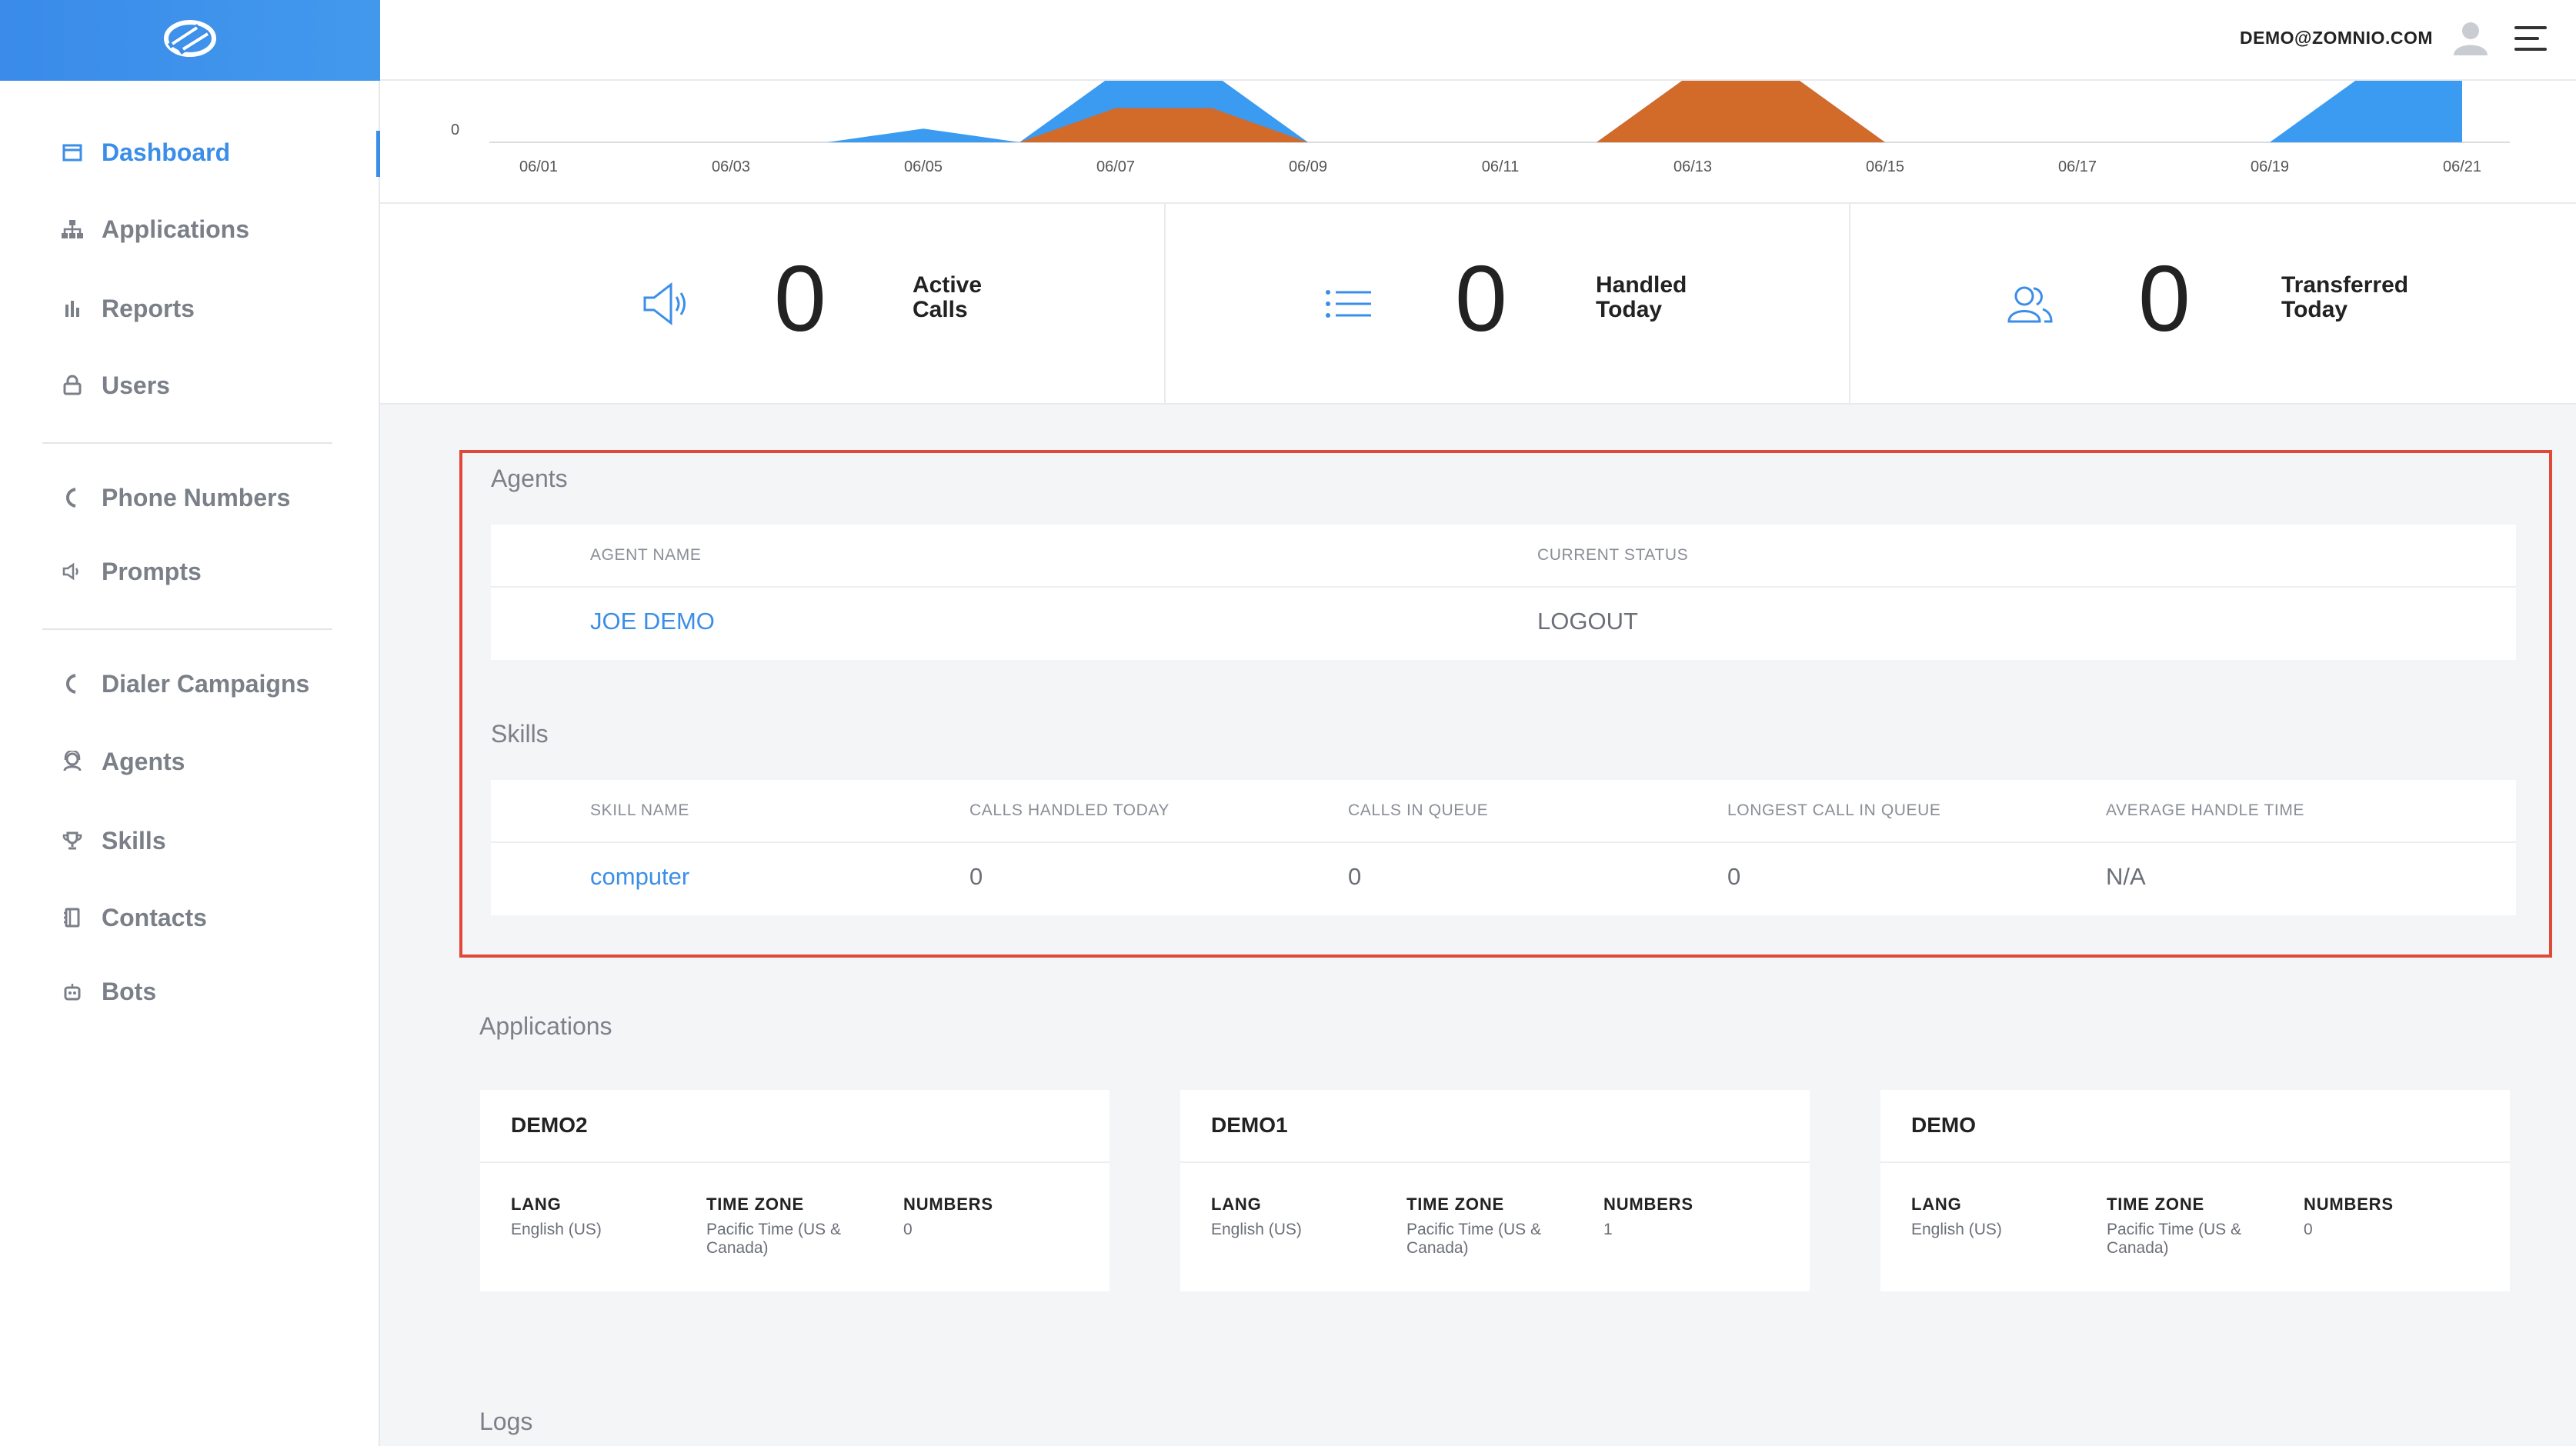 Image resolution: width=2576 pixels, height=1446 pixels. What do you see at coordinates (773, 303) in the screenshot?
I see `stat-active-calls: 0 Active Calls` at bounding box center [773, 303].